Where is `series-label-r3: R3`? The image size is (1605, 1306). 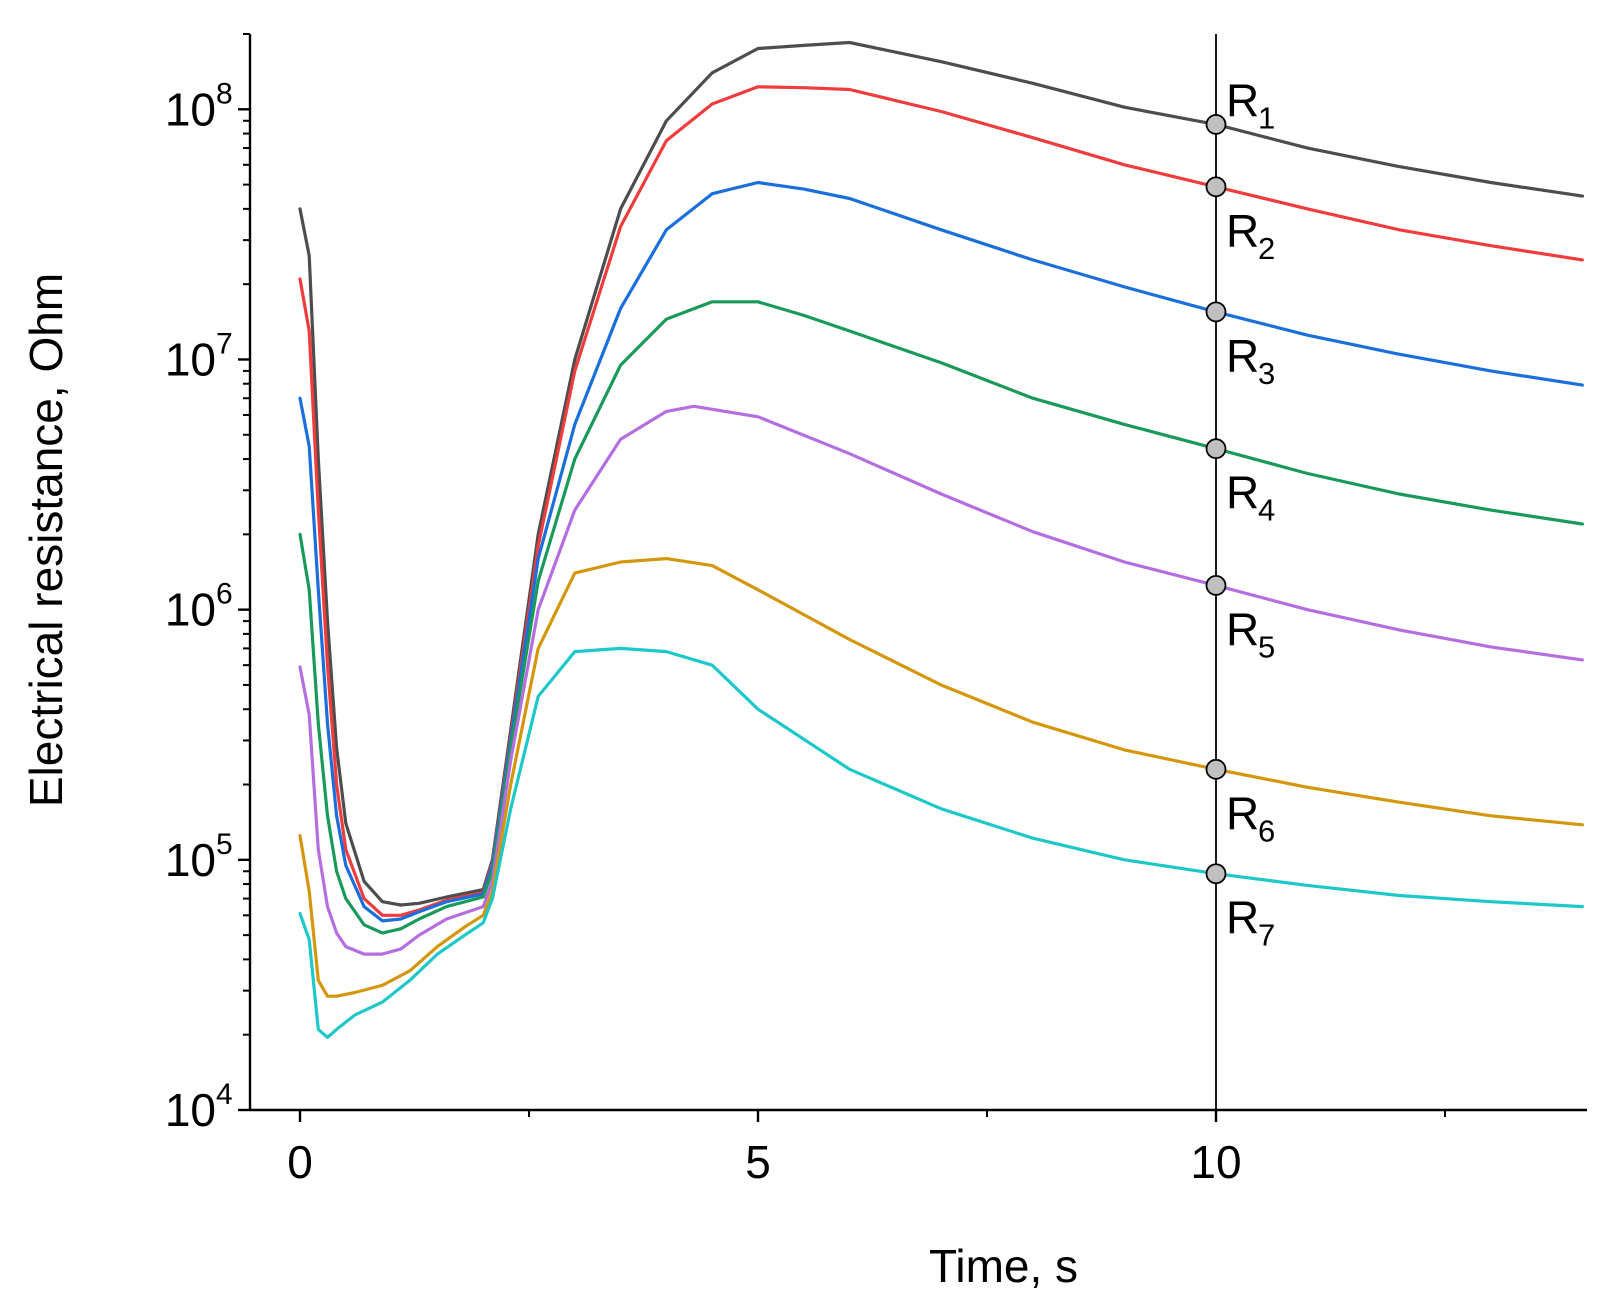 series-label-r3: R3 is located at coordinates (1250, 360).